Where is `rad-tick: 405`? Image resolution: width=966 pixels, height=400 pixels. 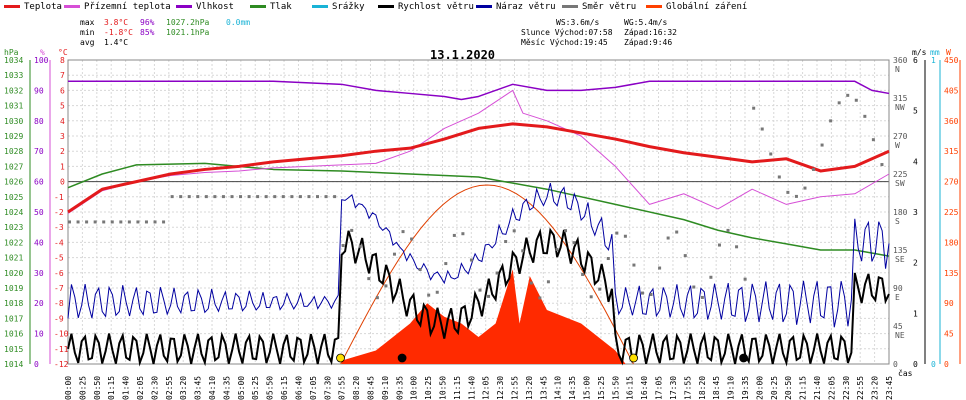 rad-tick: 405 is located at coordinates (951, 90).